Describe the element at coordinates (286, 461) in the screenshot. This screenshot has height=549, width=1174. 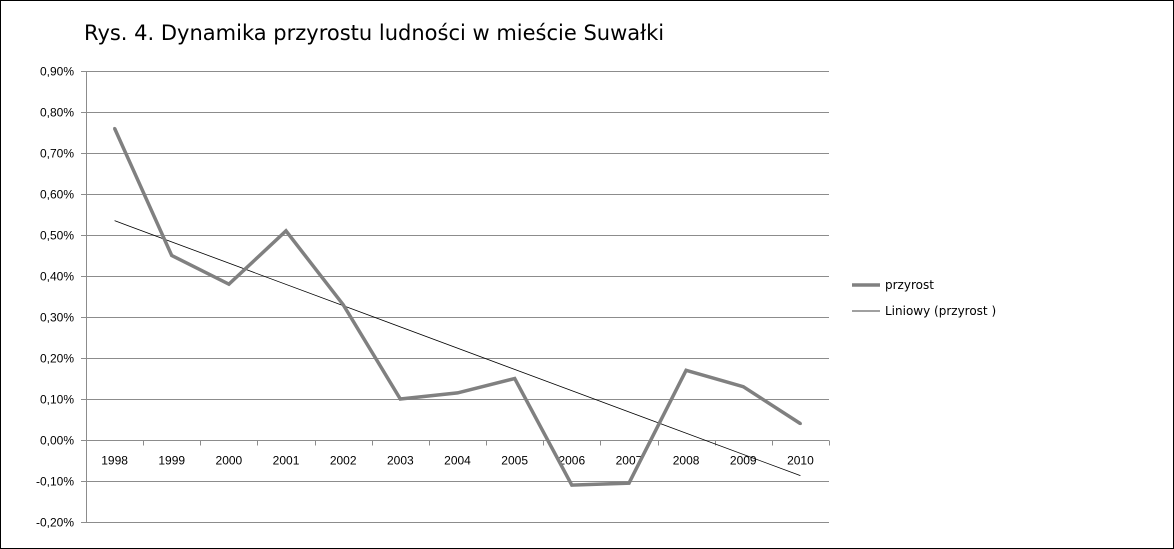
I see `x-tick-label: 2001` at that location.